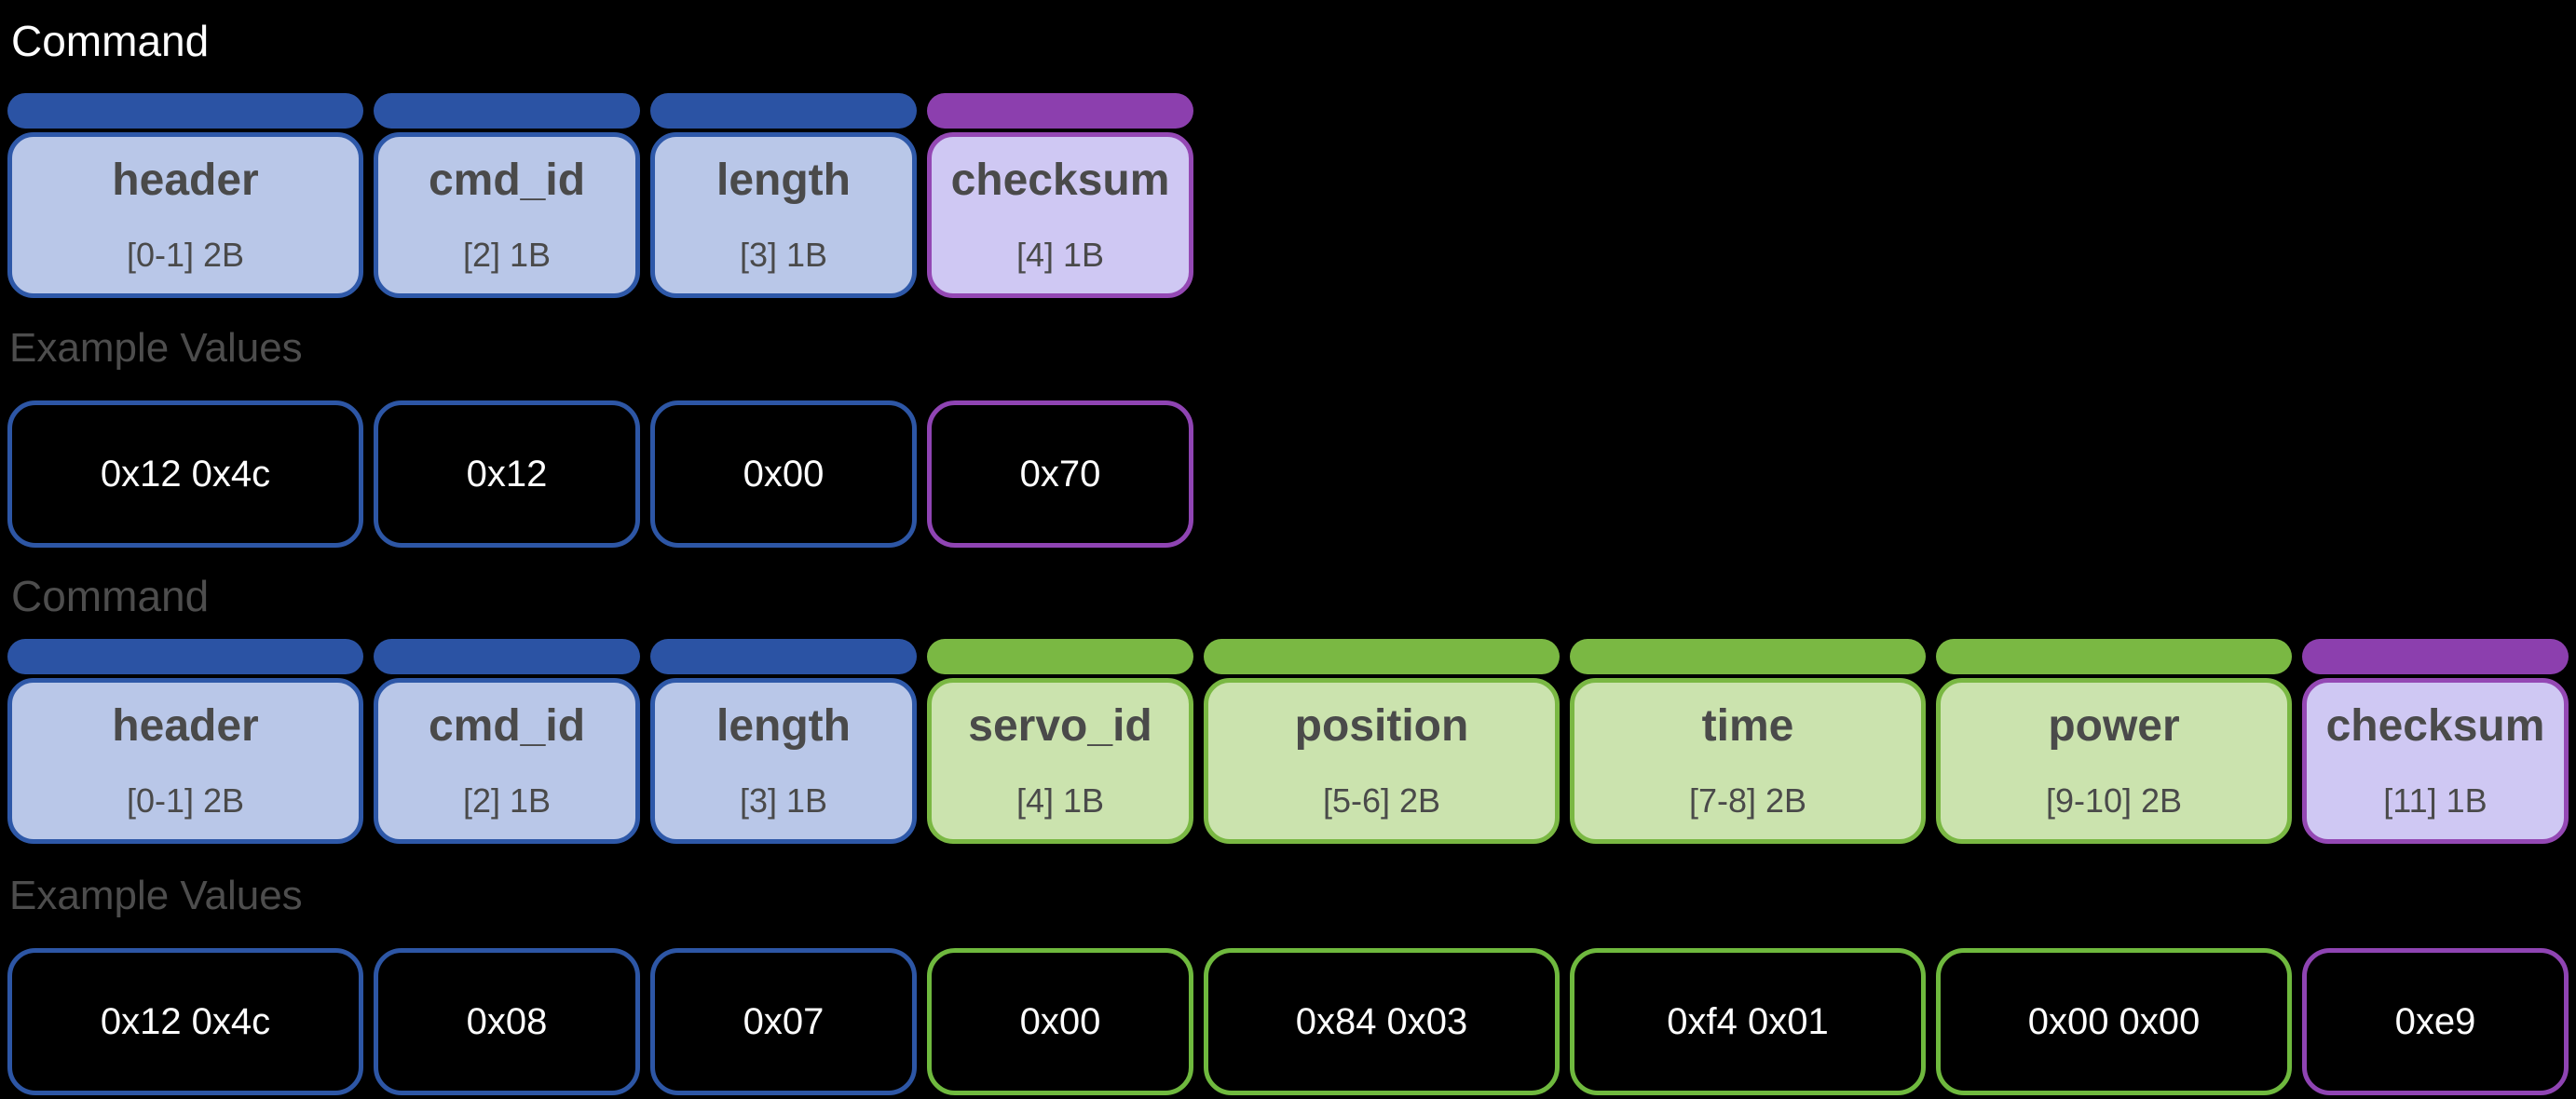  What do you see at coordinates (1747, 726) in the screenshot?
I see `field-name: time` at bounding box center [1747, 726].